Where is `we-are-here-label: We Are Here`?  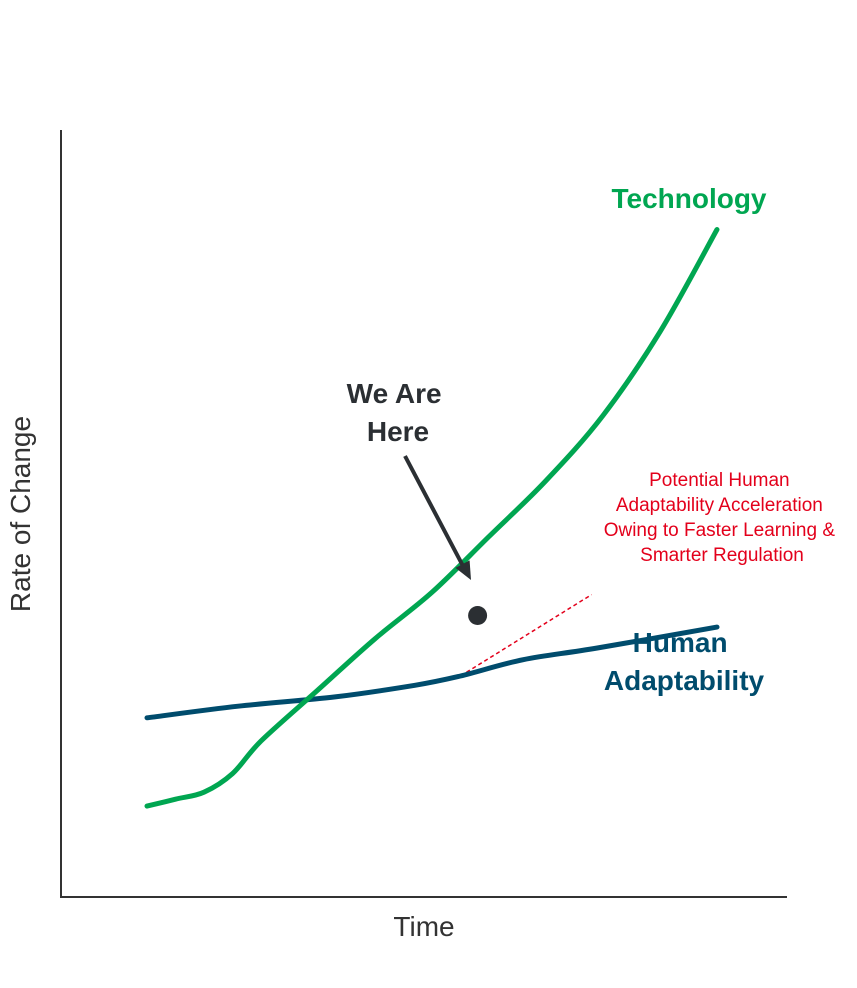 we-are-here-label: We Are Here is located at coordinates (398, 412).